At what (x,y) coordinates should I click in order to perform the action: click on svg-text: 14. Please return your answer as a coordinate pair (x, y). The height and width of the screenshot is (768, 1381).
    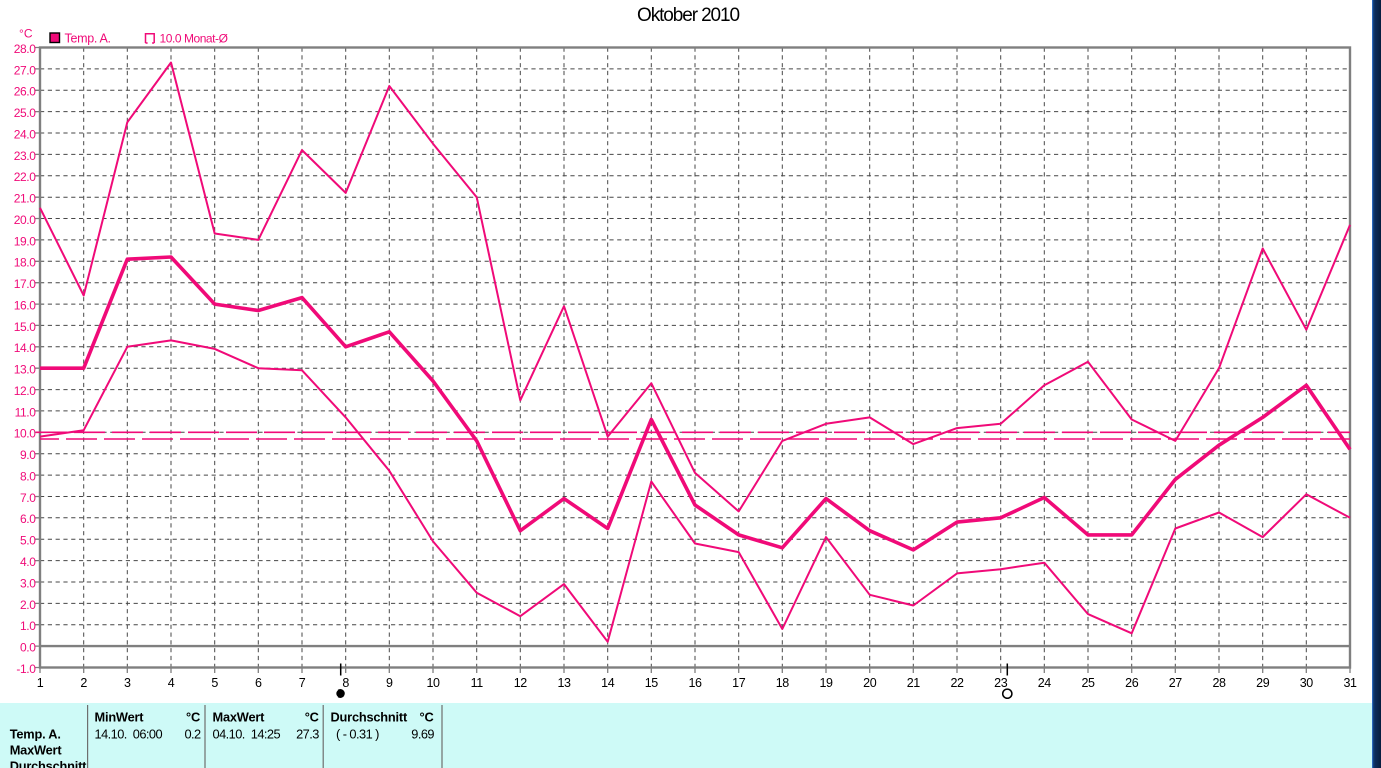
    Looking at the image, I should click on (608, 683).